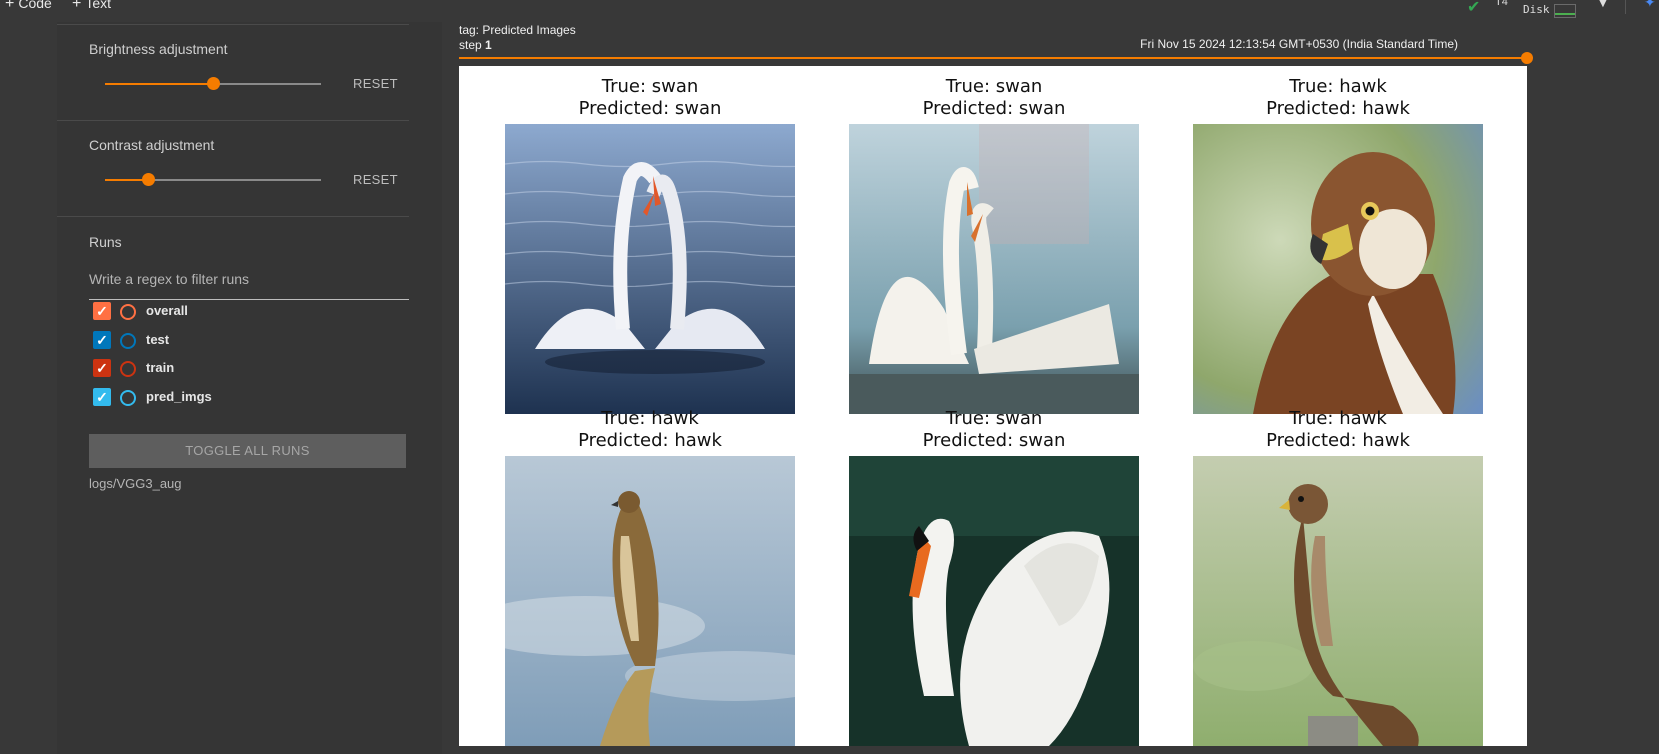 This screenshot has width=1659, height=754. I want to click on contrast-title: Contrast adjustment, so click(152, 145).